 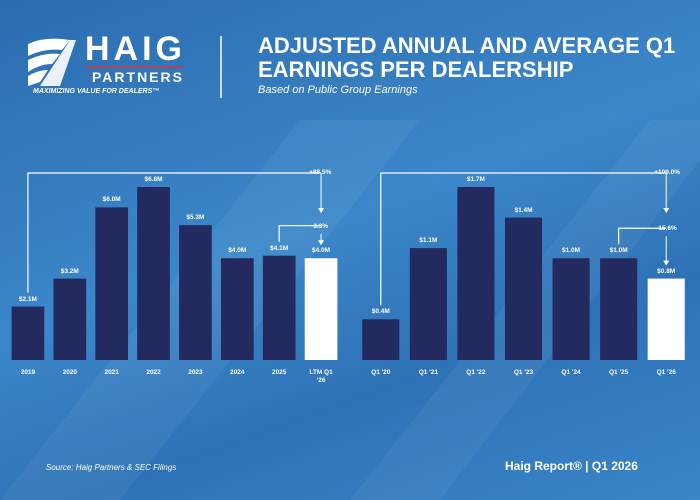 What do you see at coordinates (320, 172) in the screenshot?
I see `annotation: +88.5%` at bounding box center [320, 172].